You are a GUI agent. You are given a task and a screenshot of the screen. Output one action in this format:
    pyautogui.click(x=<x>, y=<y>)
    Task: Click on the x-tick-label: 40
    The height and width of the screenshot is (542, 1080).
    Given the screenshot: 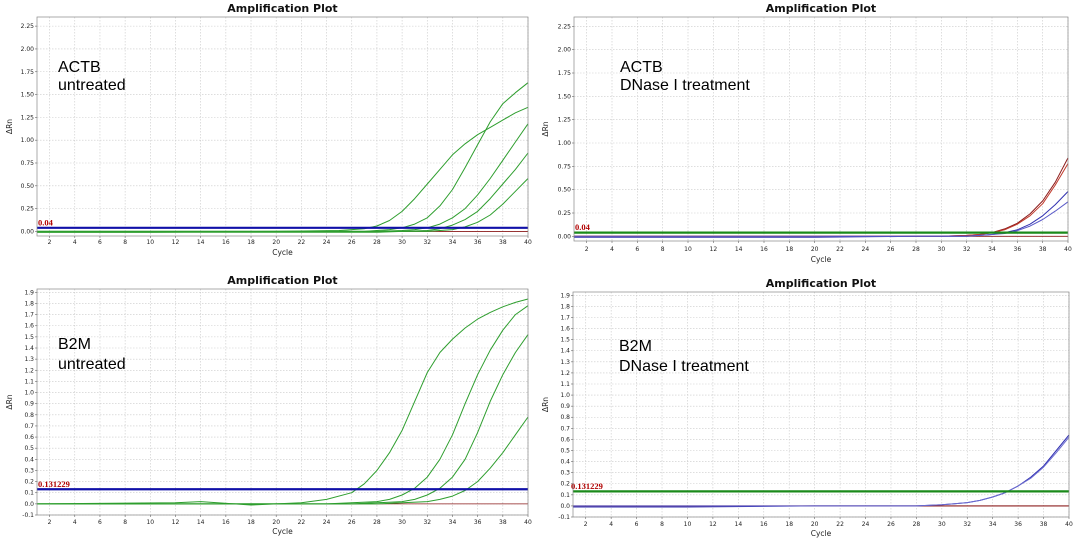 What is the action you would take?
    pyautogui.click(x=1068, y=249)
    